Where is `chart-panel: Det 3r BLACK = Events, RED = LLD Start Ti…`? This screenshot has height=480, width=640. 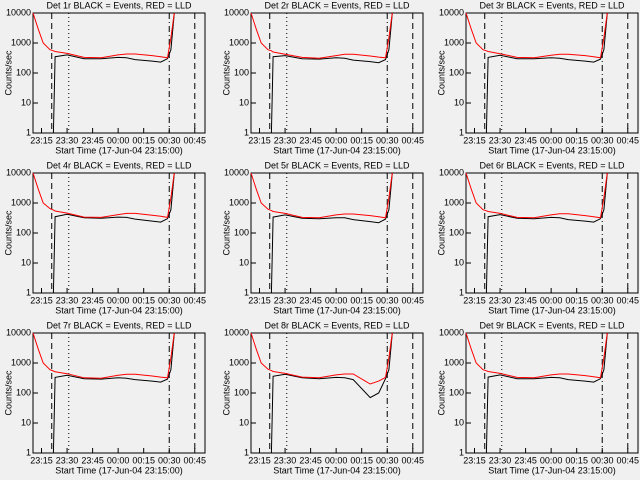 chart-panel: Det 3r BLACK = Events, RED = LLD Start Ti… is located at coordinates (537, 77).